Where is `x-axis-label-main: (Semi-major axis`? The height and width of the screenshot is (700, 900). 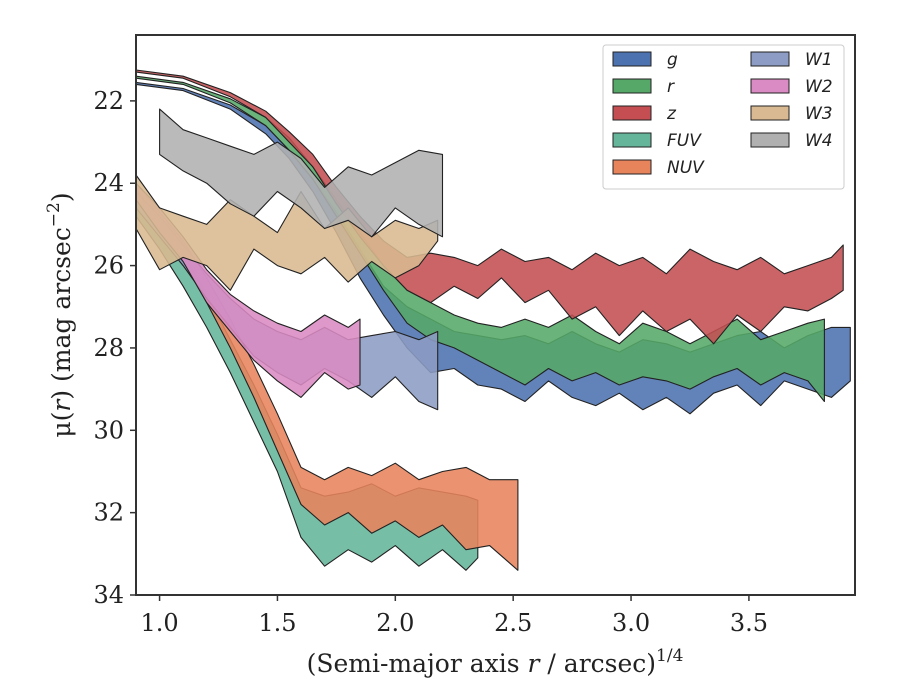 x-axis-label-main: (Semi-major axis is located at coordinates (417, 663).